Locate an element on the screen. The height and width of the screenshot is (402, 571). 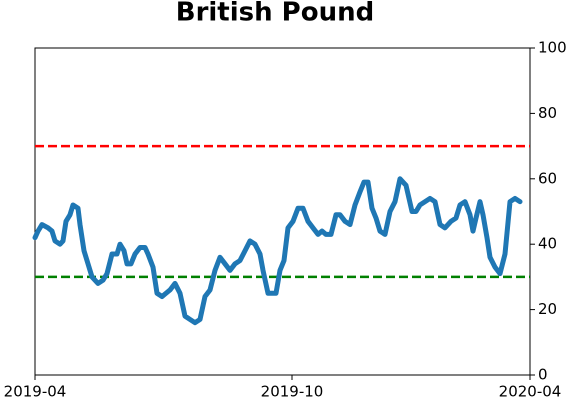
y-tick-label: 60 is located at coordinates (547, 178).